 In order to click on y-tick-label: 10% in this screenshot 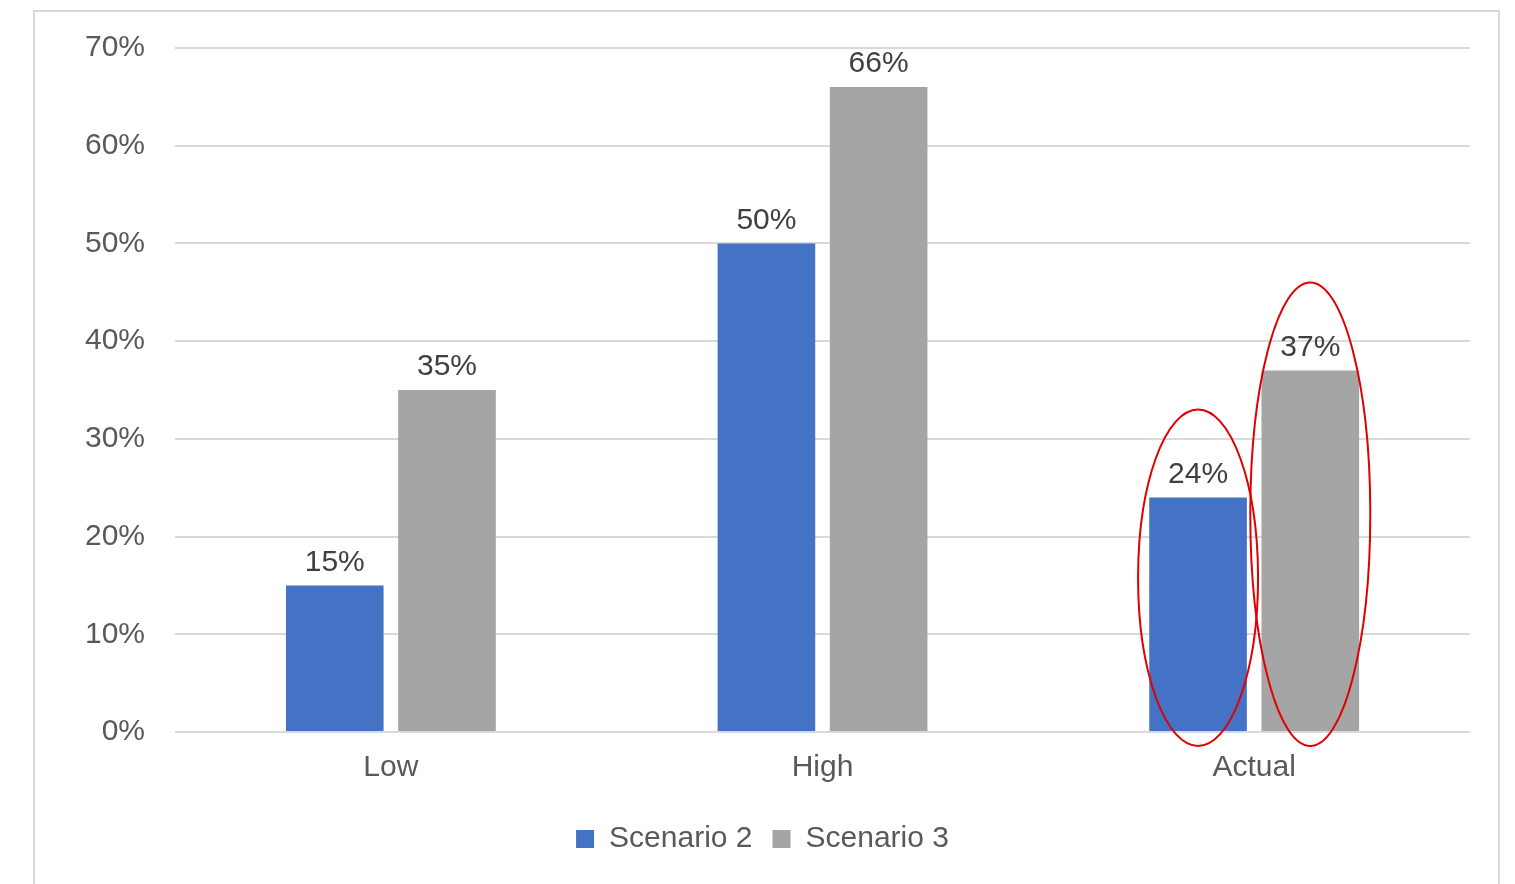, I will do `click(115, 632)`.